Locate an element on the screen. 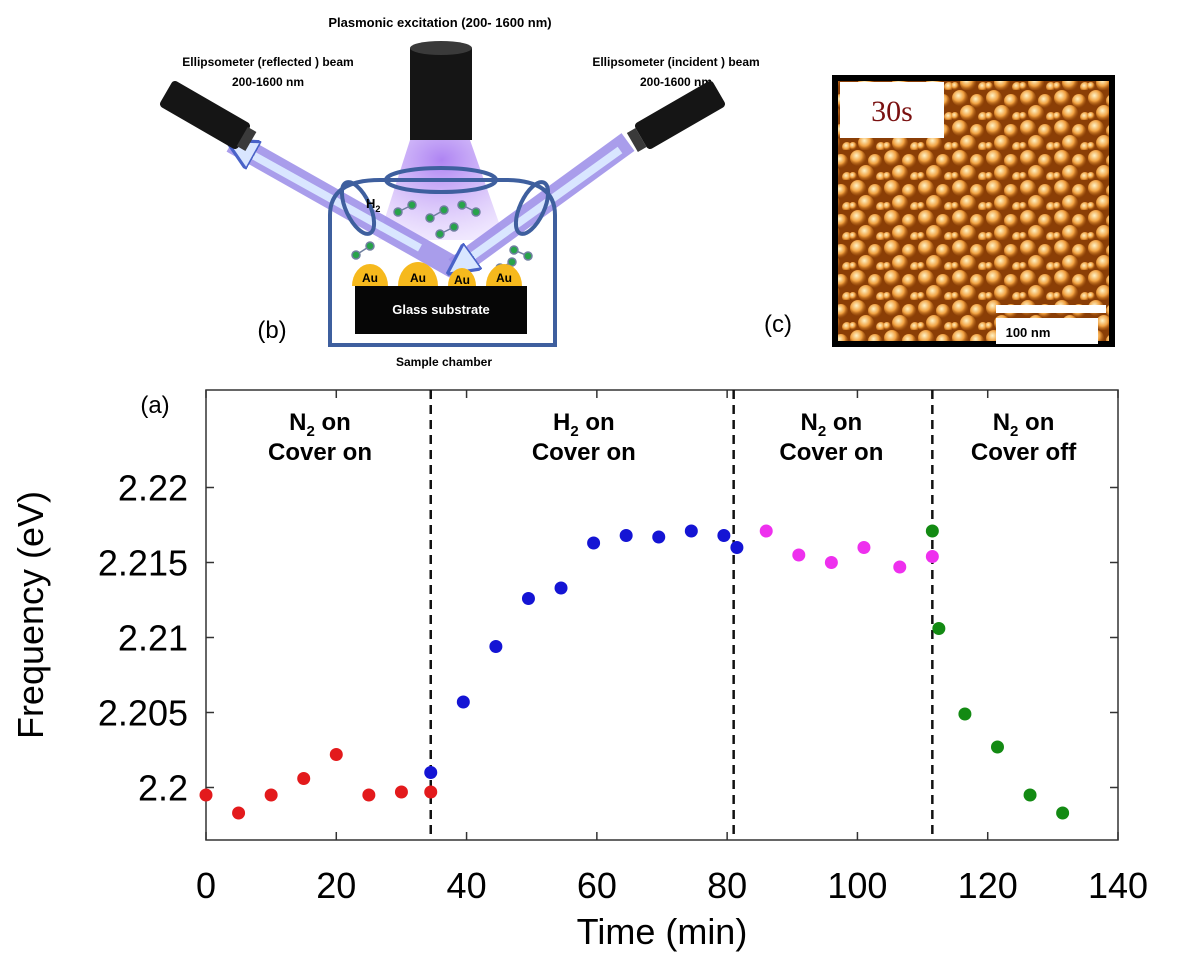  x-tick-label: 20 is located at coordinates (336, 885).